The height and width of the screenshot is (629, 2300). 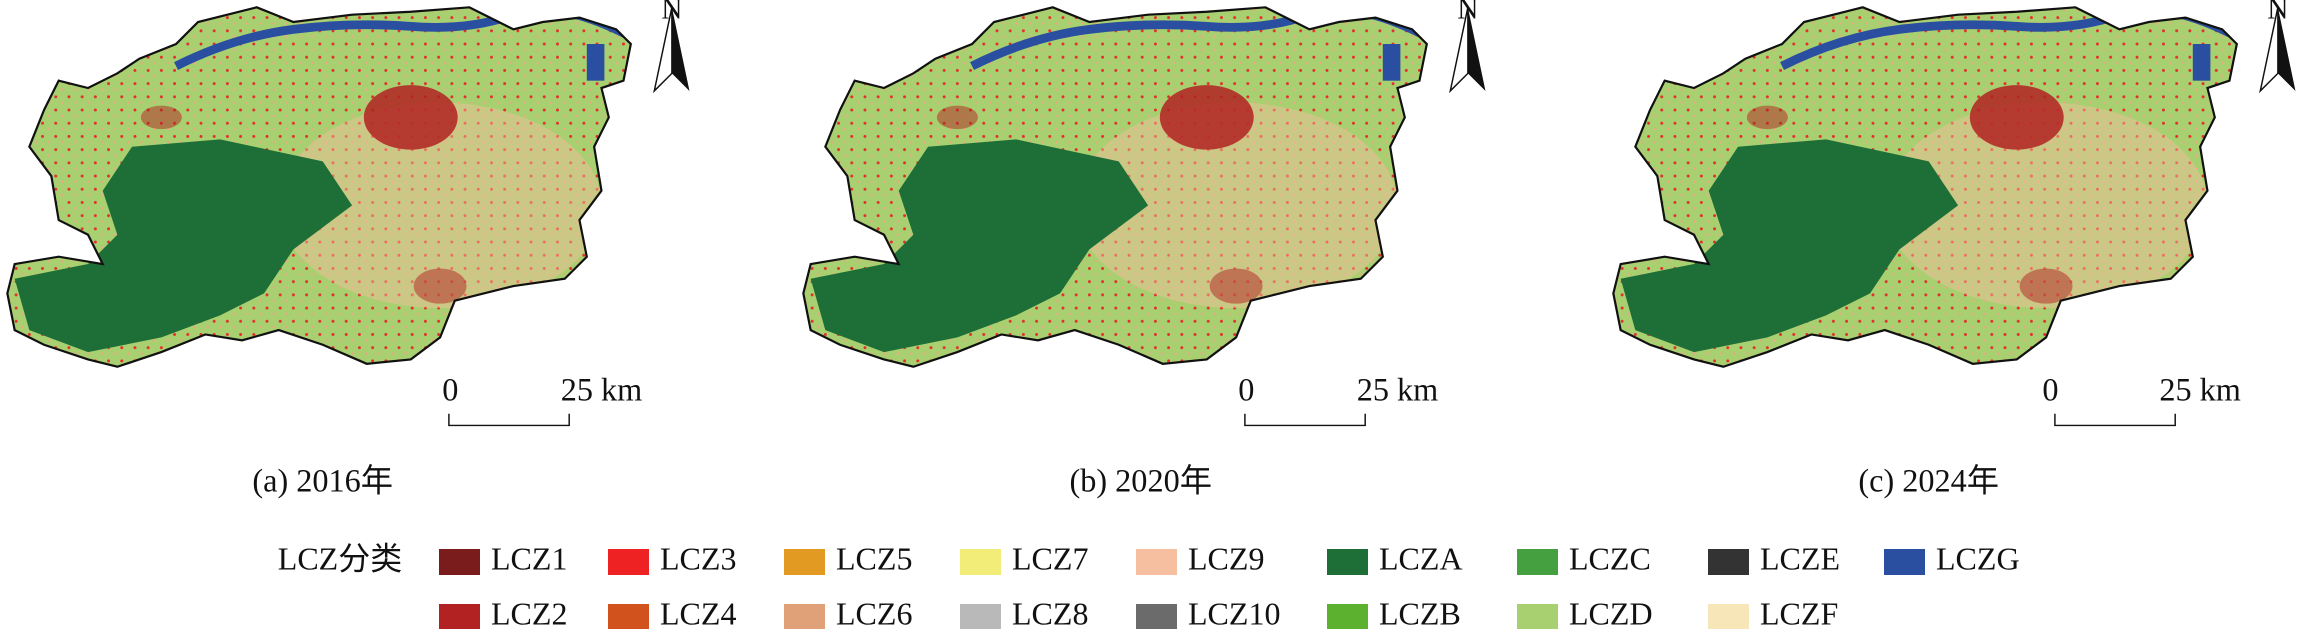 I want to click on legend-label: LCZF, so click(x=1799, y=612).